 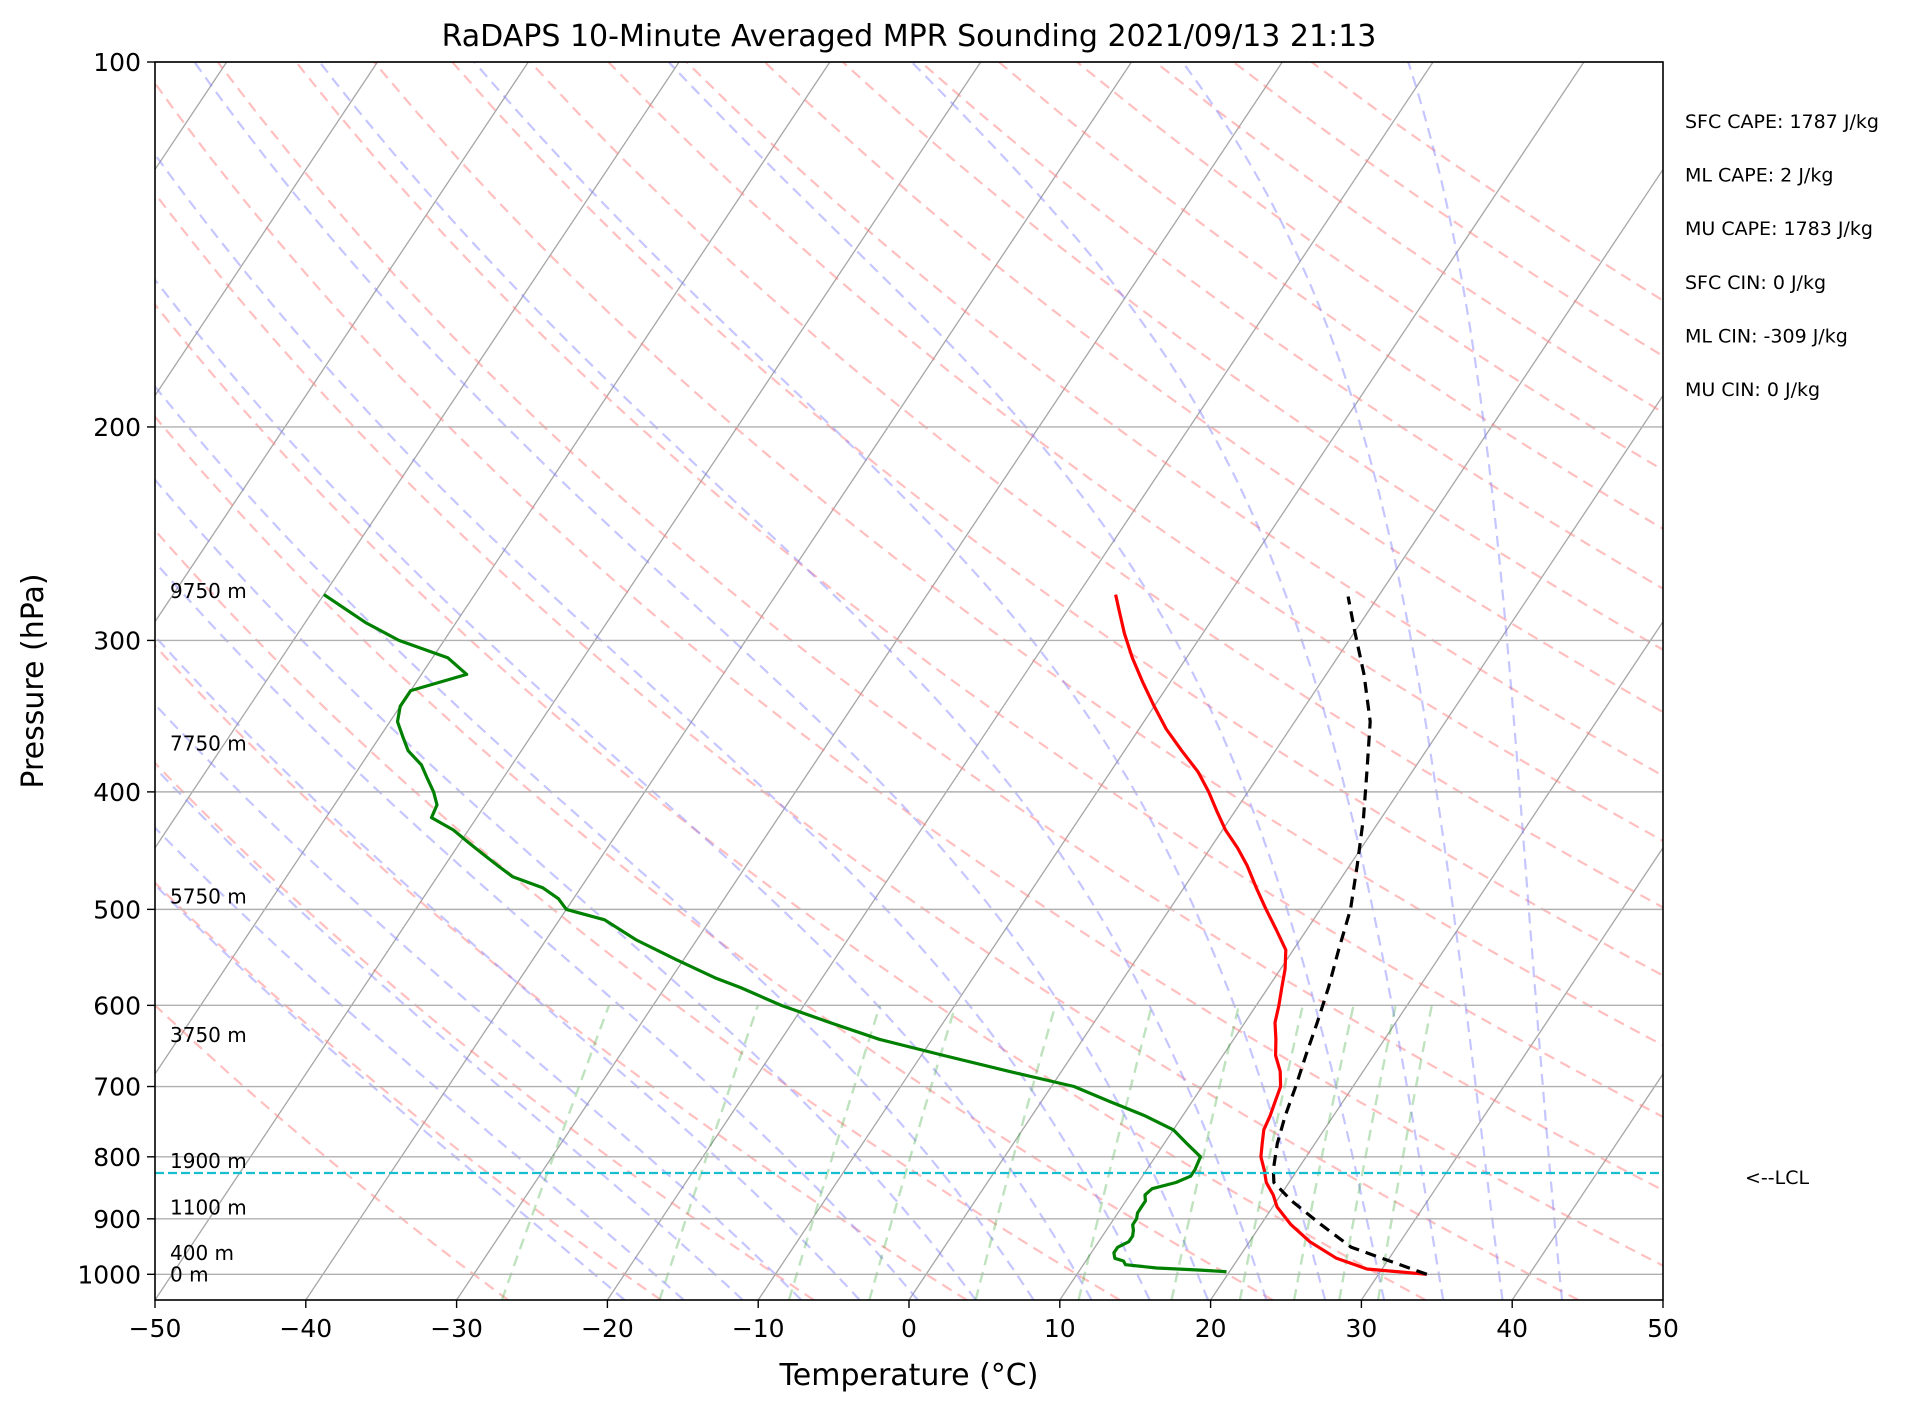 What do you see at coordinates (1782, 122) in the screenshot?
I see `stat-line: SFC CAPE: 1787 J/kg` at bounding box center [1782, 122].